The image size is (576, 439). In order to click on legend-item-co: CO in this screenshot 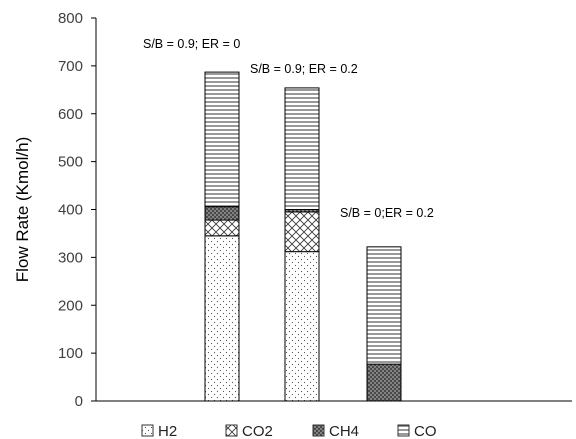, I will do `click(417, 431)`.